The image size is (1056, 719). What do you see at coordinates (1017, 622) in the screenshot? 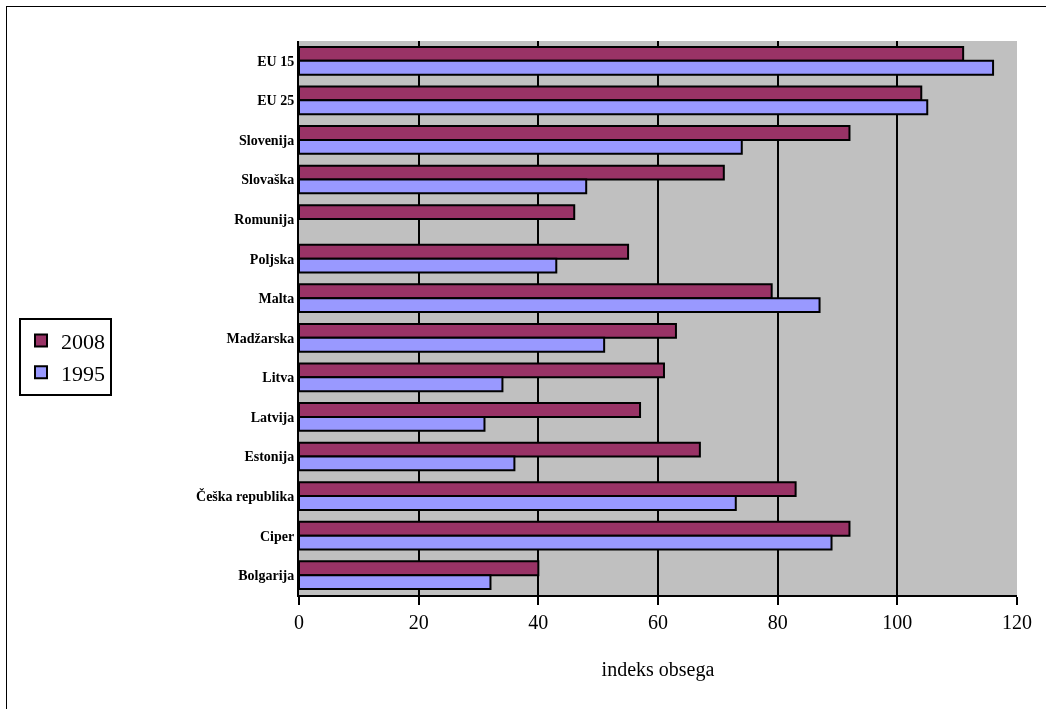
I see `x-tick-label: 120` at bounding box center [1017, 622].